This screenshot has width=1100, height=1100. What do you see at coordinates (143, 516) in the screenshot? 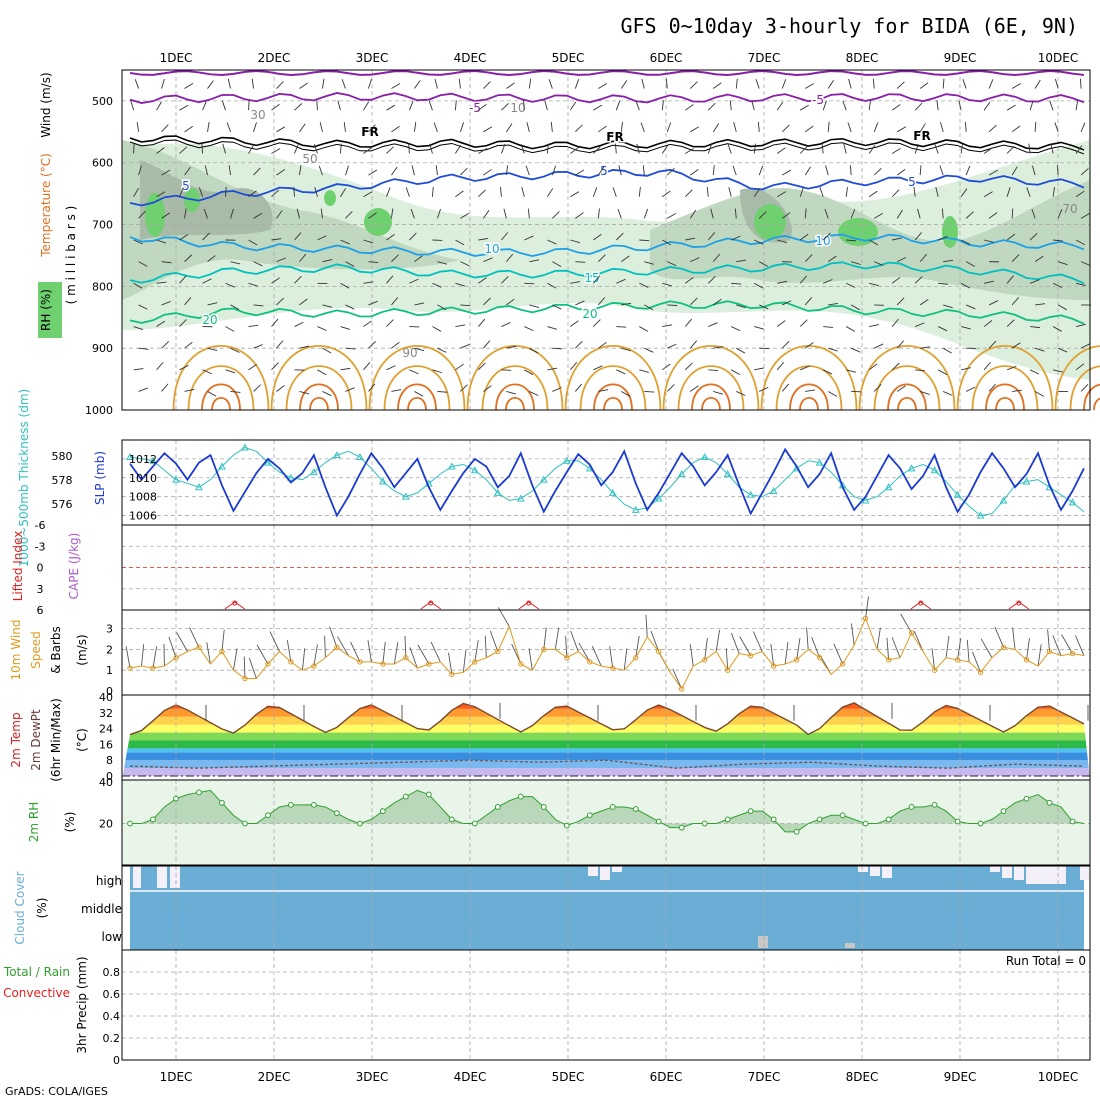
I see `slp-tick-label: 1006` at bounding box center [143, 516].